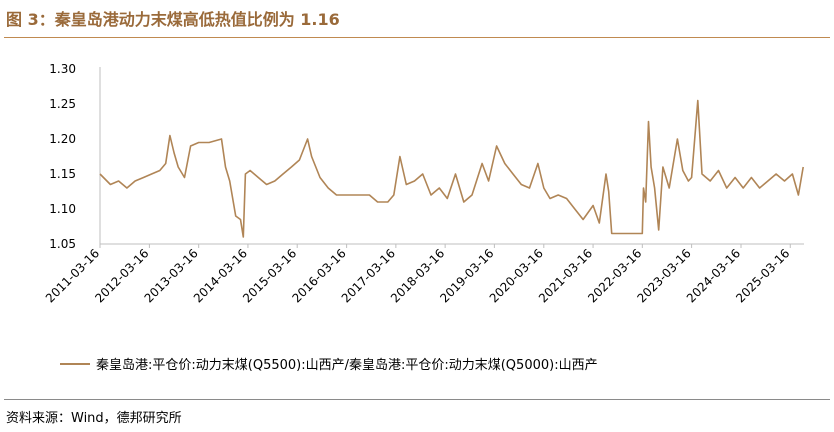 Image resolution: width=834 pixels, height=432 pixels. Describe the element at coordinates (62, 244) in the screenshot. I see `y-tick-label: 1.05` at that location.